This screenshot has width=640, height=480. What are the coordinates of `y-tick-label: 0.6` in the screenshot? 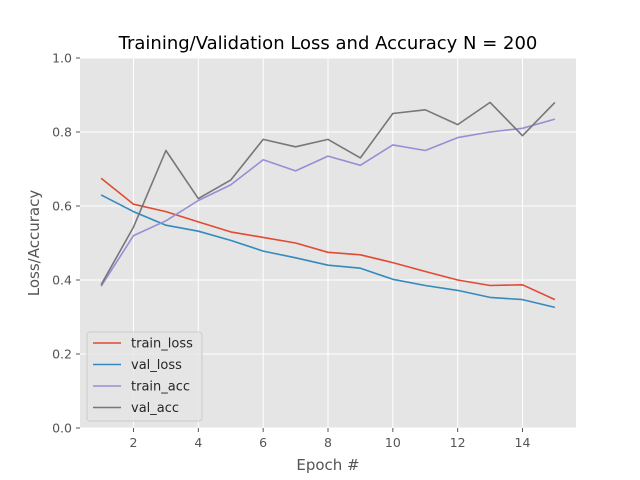 It's located at (62, 206).